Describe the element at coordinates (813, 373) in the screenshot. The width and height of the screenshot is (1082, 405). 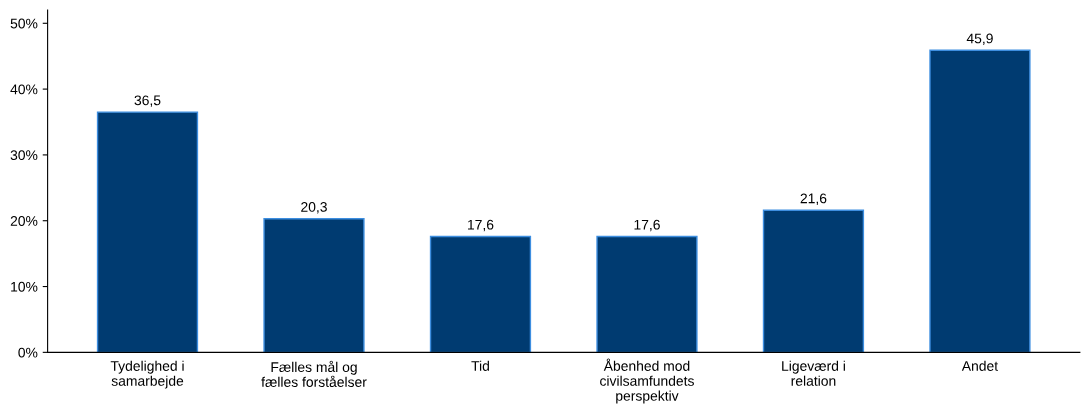
I see `x-tick-label: Ligeværd i relation` at that location.